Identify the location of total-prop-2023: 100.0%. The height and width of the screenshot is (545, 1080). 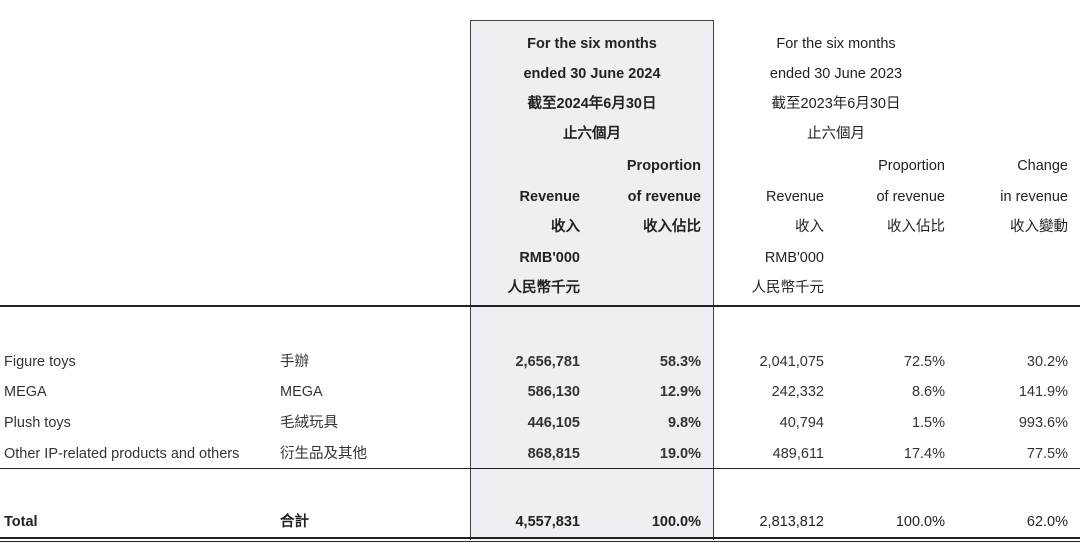
(920, 522).